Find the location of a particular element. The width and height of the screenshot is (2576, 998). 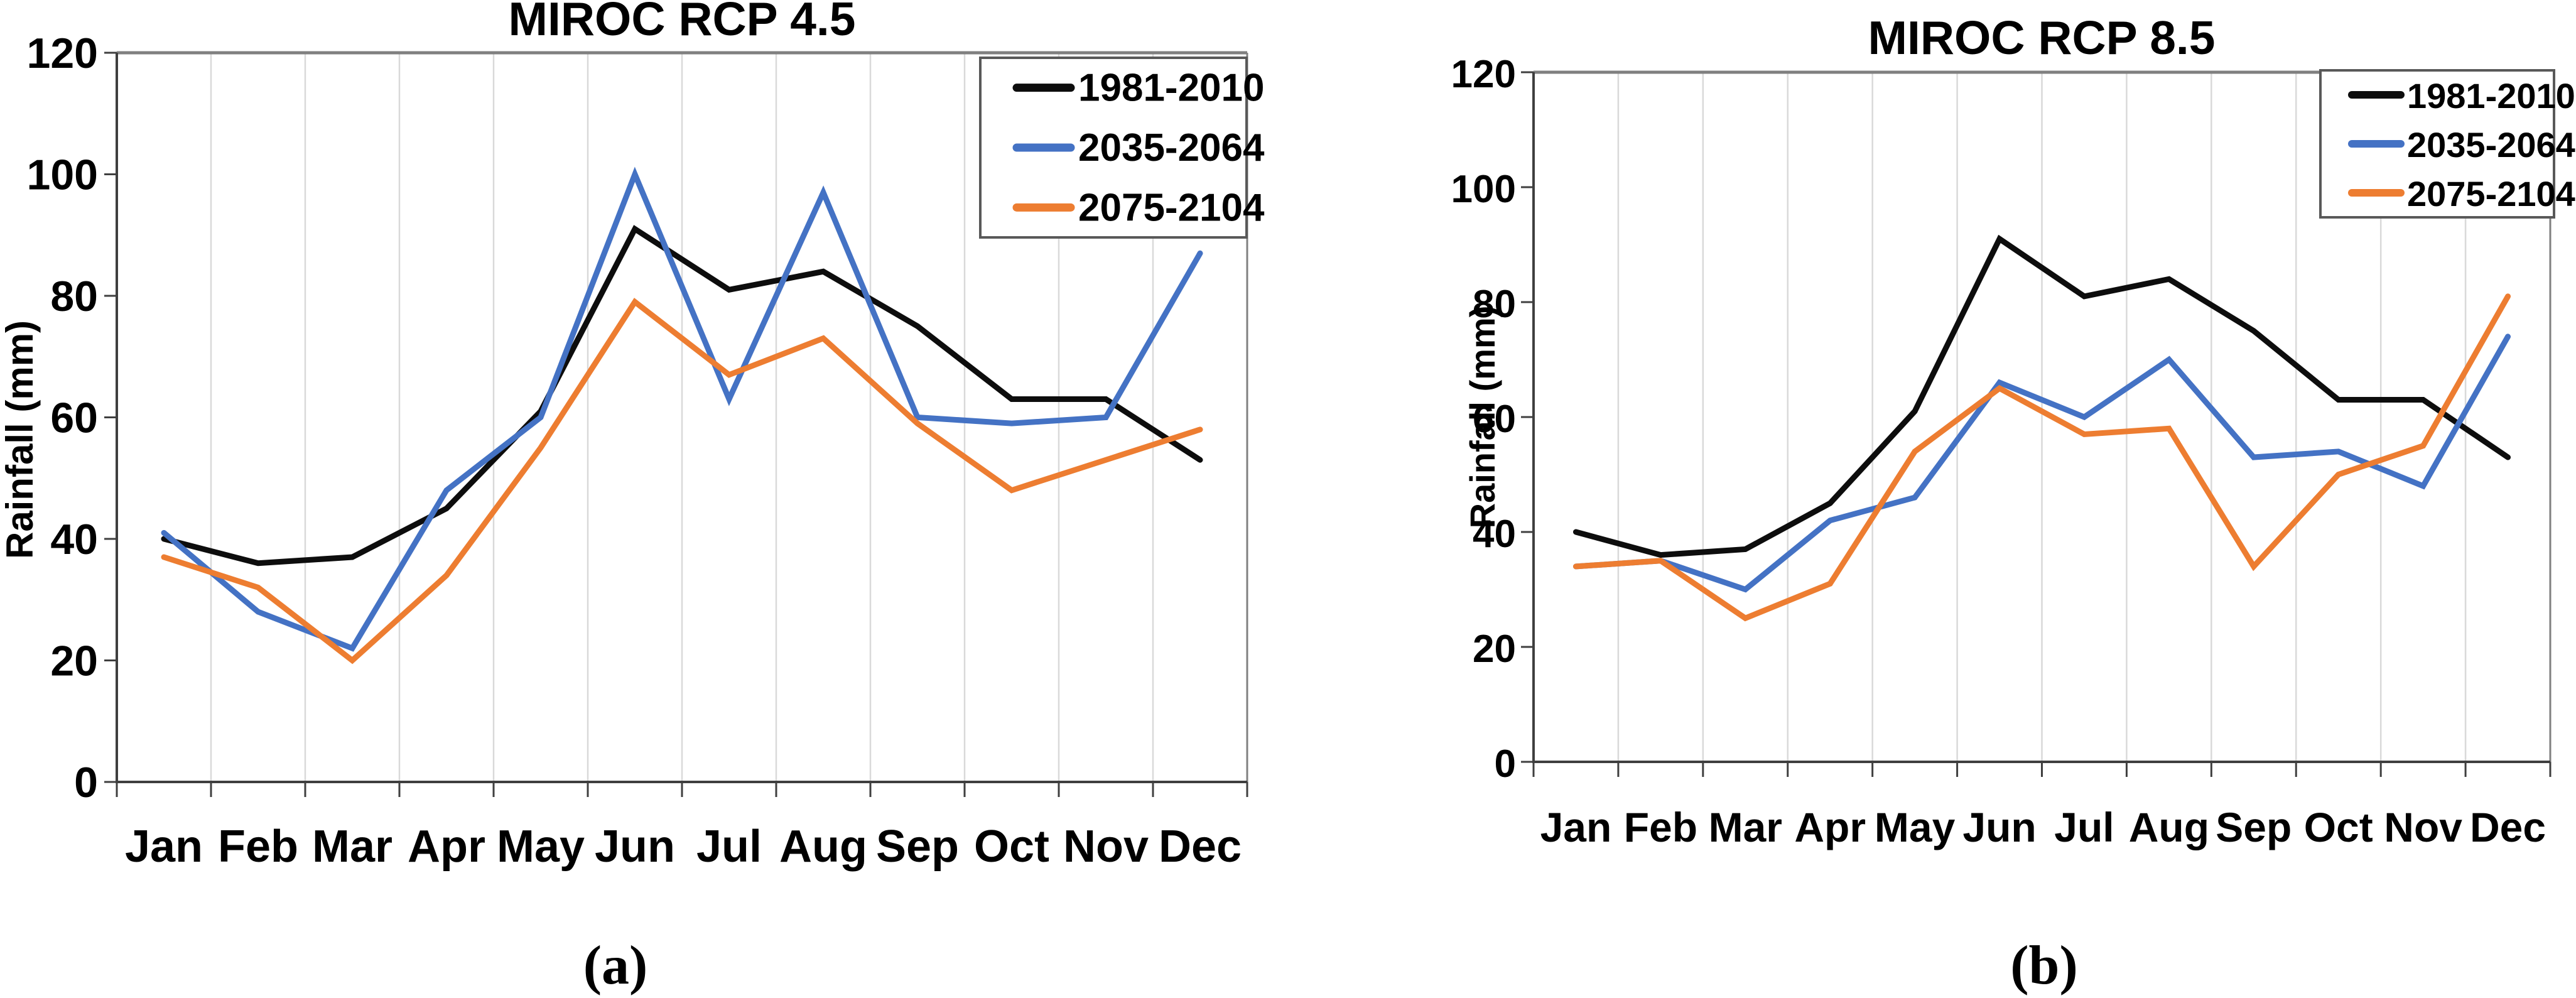

series-line-2035-2064 is located at coordinates (2041, 463).